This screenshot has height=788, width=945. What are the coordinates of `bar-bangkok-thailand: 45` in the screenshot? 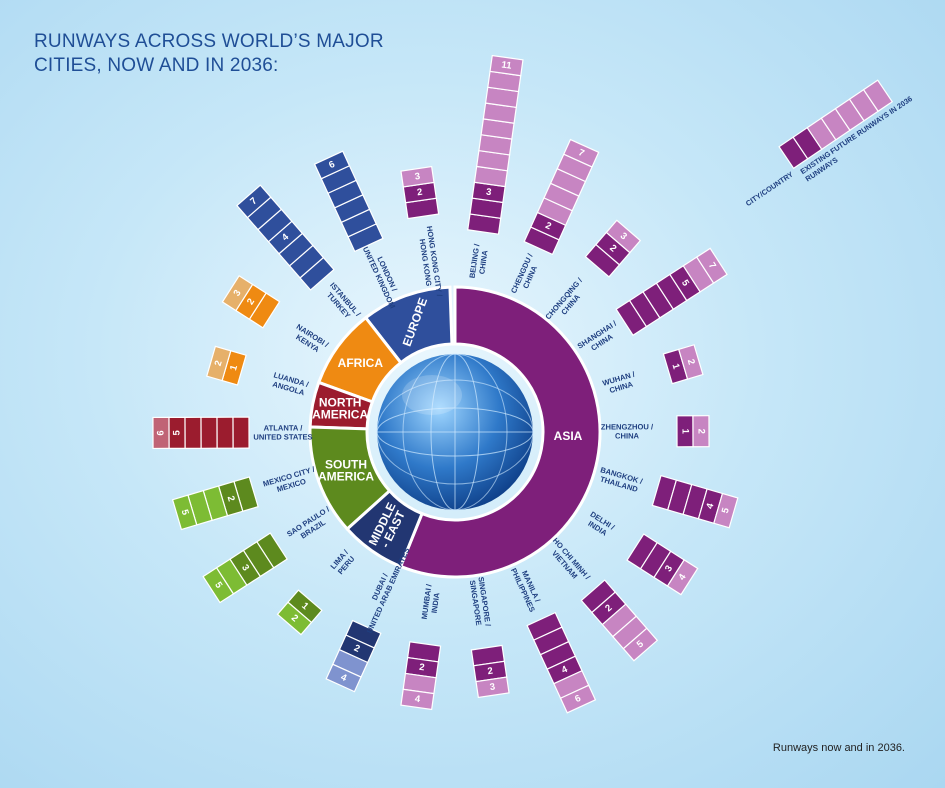 It's located at (695, 501).